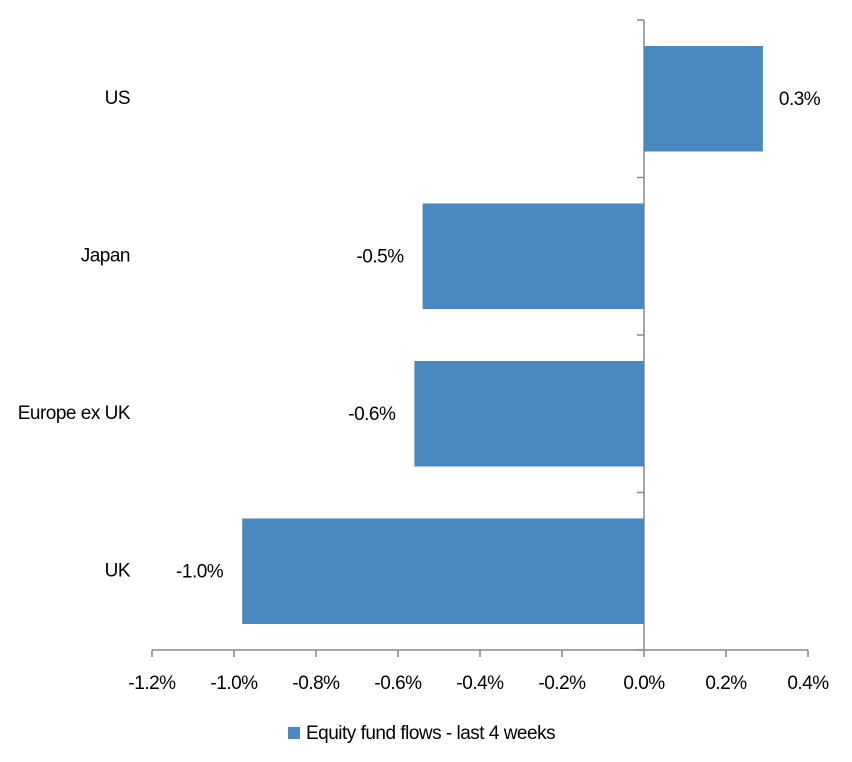  Describe the element at coordinates (562, 683) in the screenshot. I see `x-tick-label: -0.2%` at that location.